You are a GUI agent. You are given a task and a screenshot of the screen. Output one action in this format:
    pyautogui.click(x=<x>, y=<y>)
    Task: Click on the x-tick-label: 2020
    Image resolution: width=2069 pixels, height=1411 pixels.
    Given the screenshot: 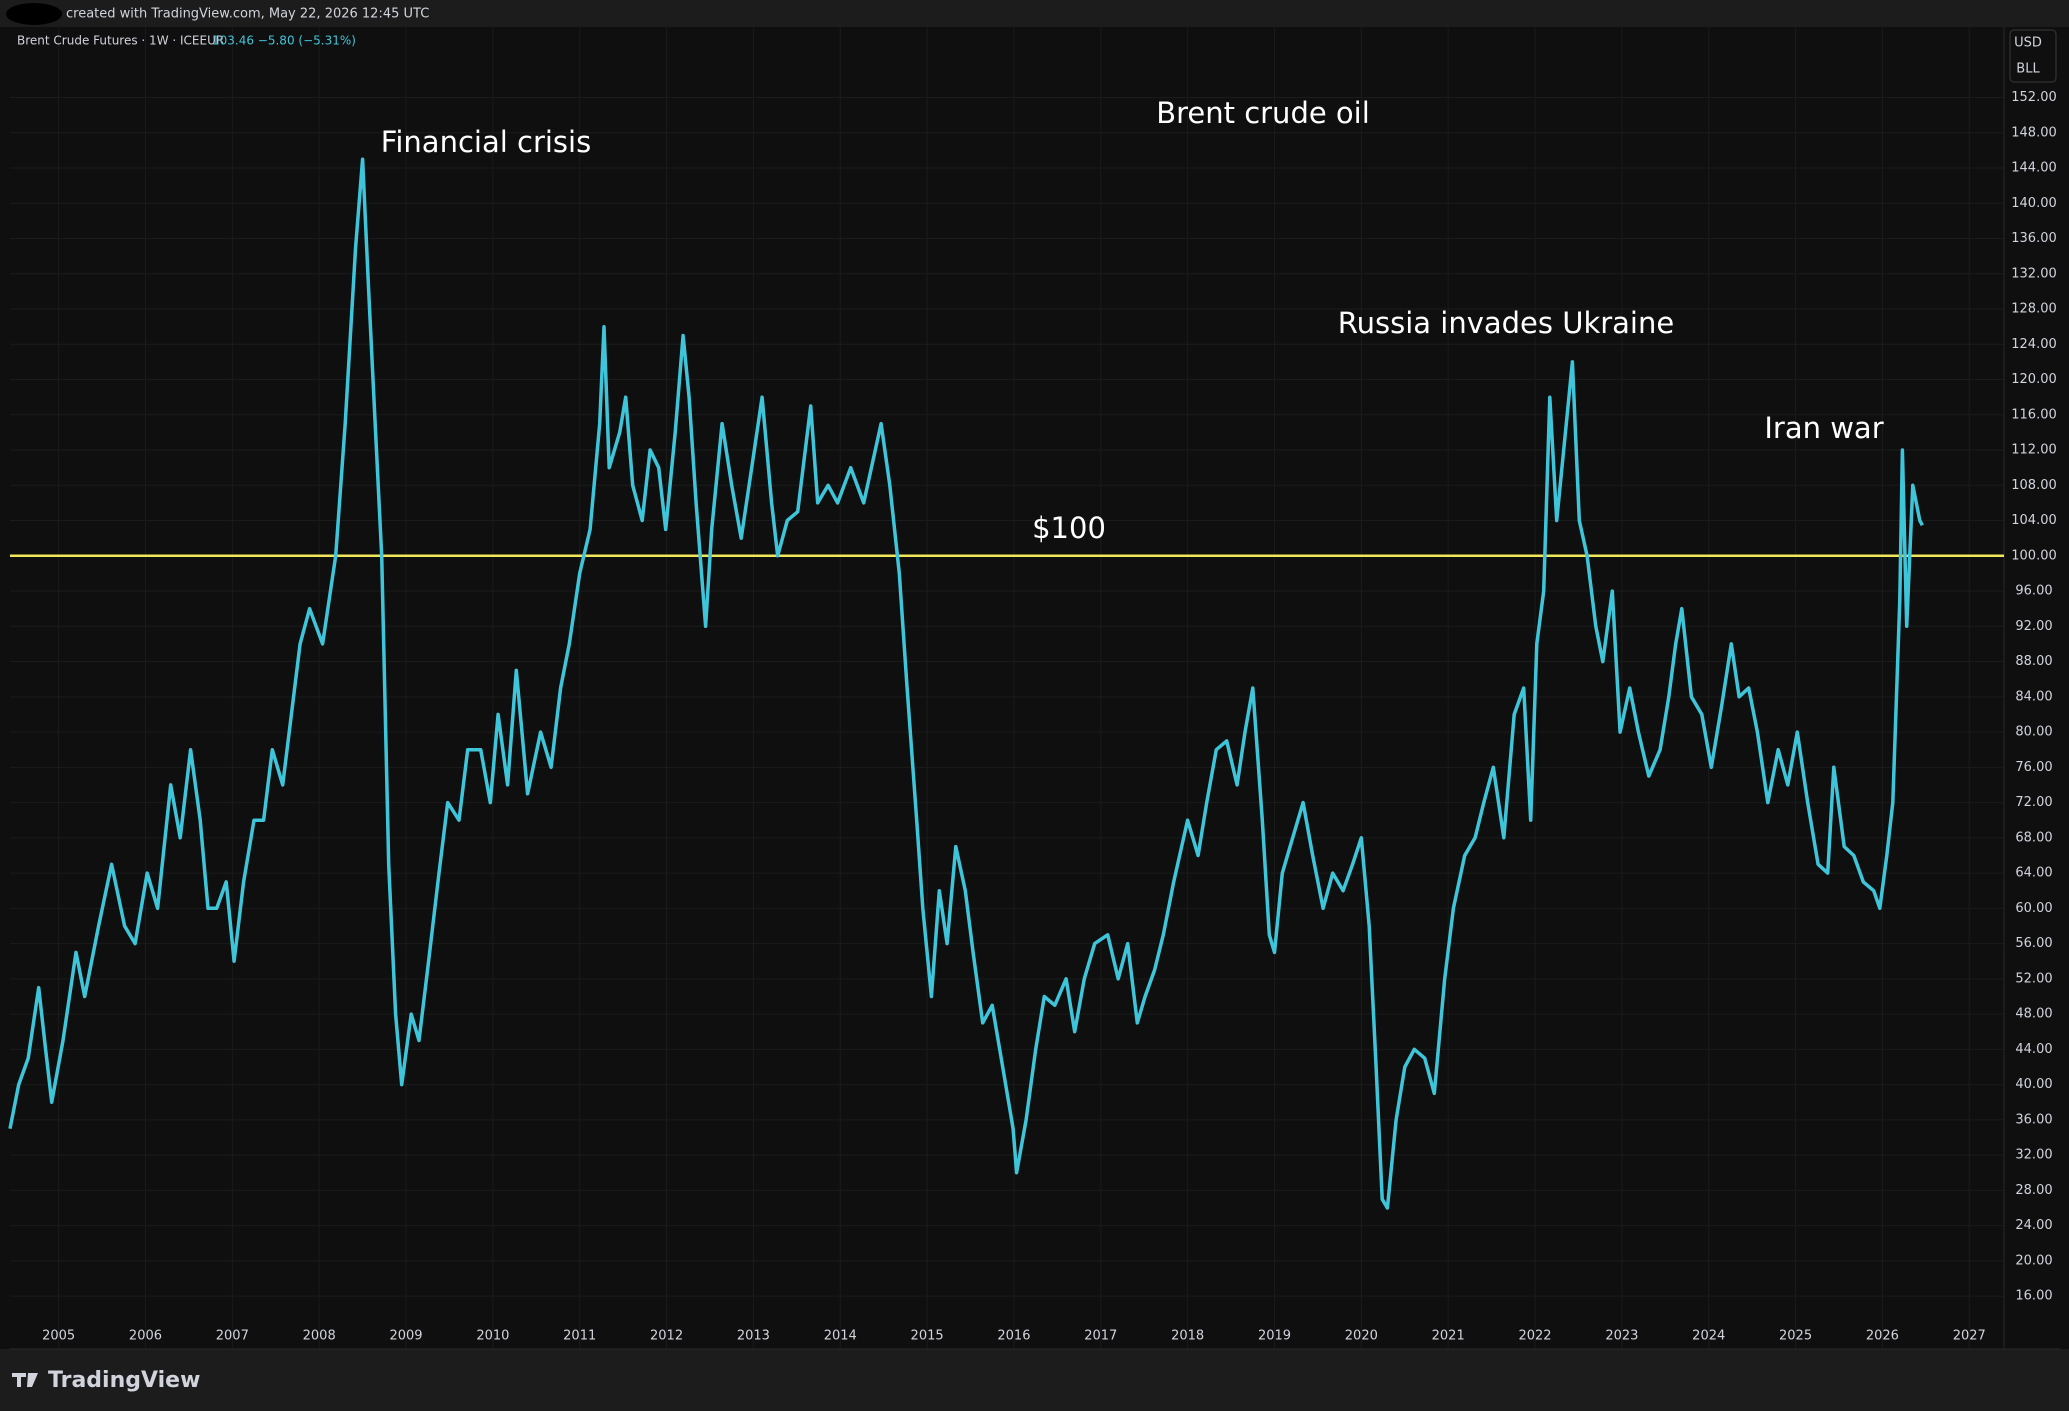 What is the action you would take?
    pyautogui.click(x=1361, y=1336)
    